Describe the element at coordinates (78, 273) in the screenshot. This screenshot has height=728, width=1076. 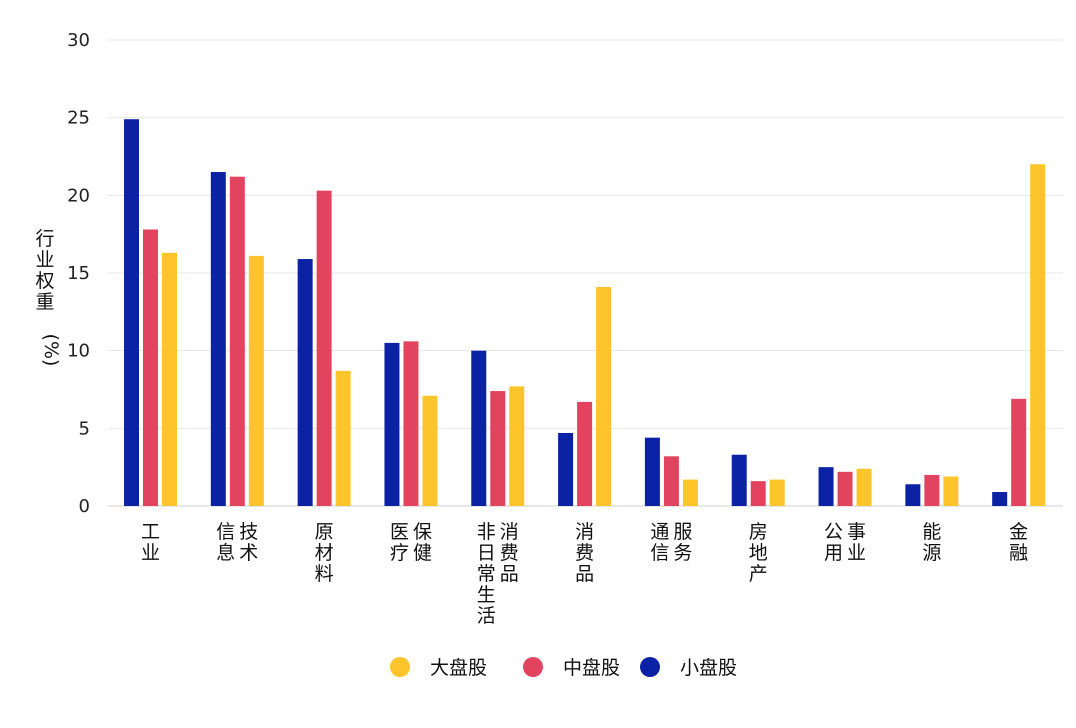
I see `y-tick-label: 15` at that location.